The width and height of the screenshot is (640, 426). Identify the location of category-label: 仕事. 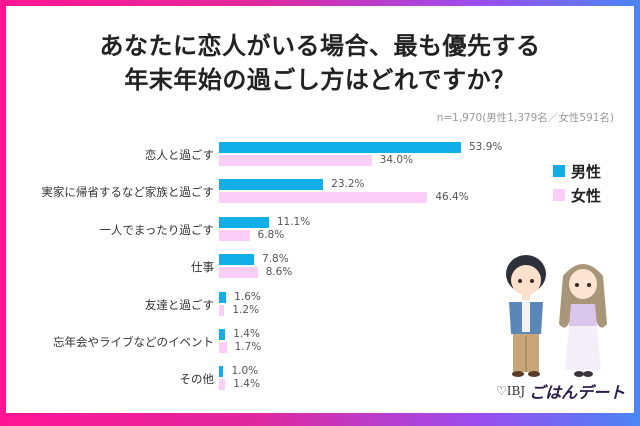
(202, 267).